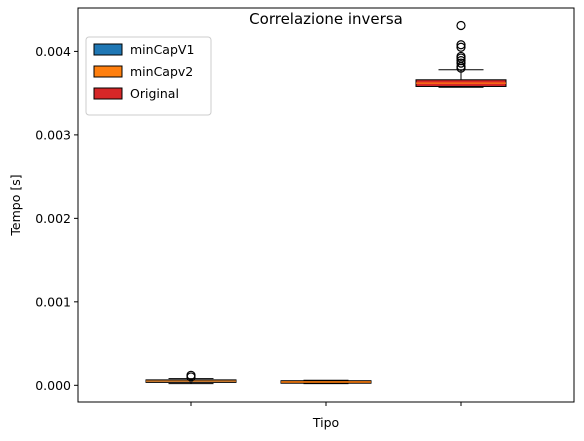 The height and width of the screenshot is (441, 584). I want to click on box-minCapV1, so click(191, 377).